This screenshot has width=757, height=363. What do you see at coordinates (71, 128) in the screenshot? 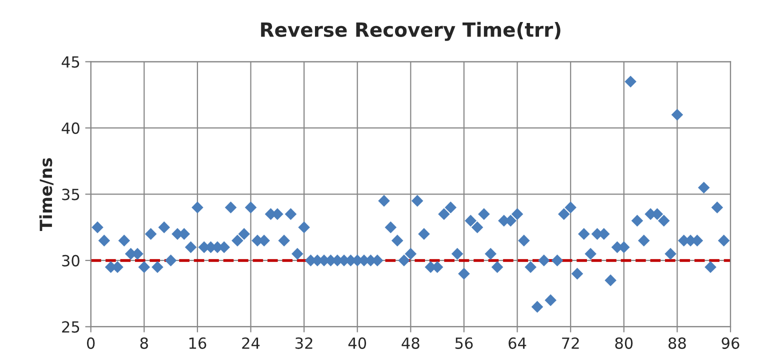
I see `y-tick-label: 40` at bounding box center [71, 128].